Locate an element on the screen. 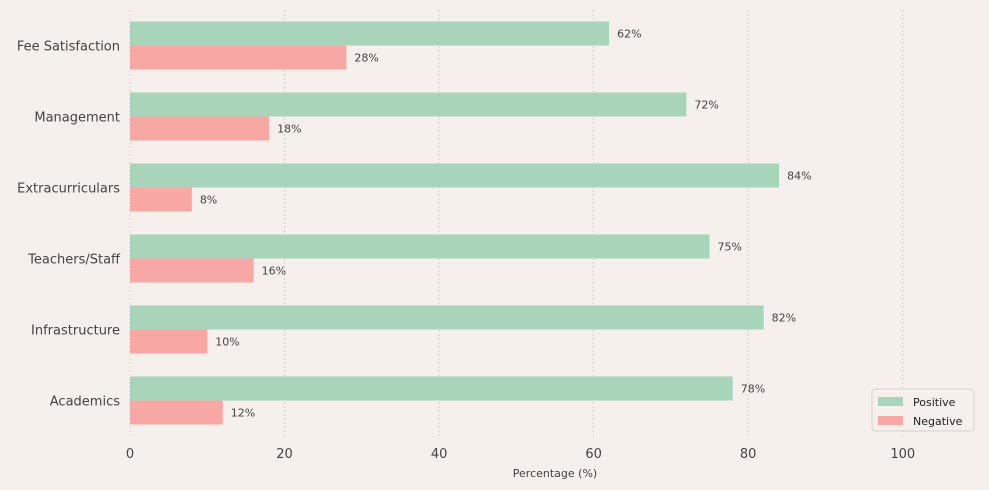  legend-label-negative: Negative is located at coordinates (938, 421).